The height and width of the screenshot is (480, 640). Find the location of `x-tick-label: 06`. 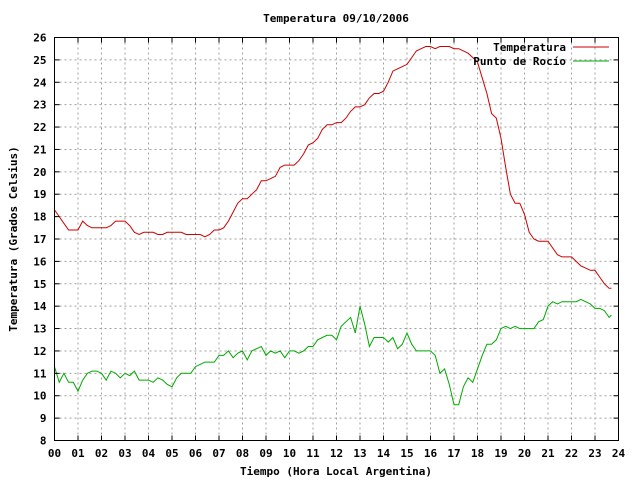

x-tick-label: 06 is located at coordinates (196, 453).